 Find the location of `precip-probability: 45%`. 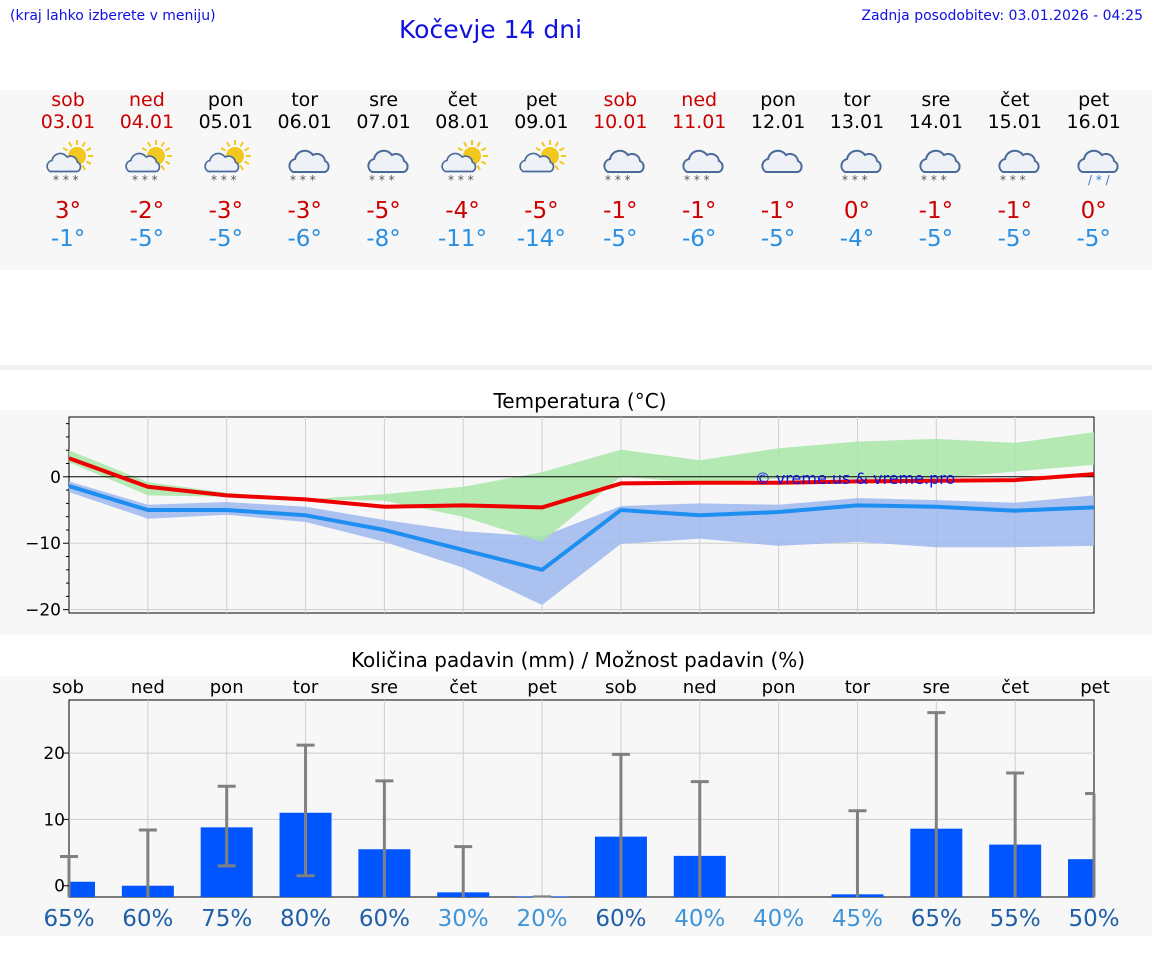

precip-probability: 45% is located at coordinates (857, 919).